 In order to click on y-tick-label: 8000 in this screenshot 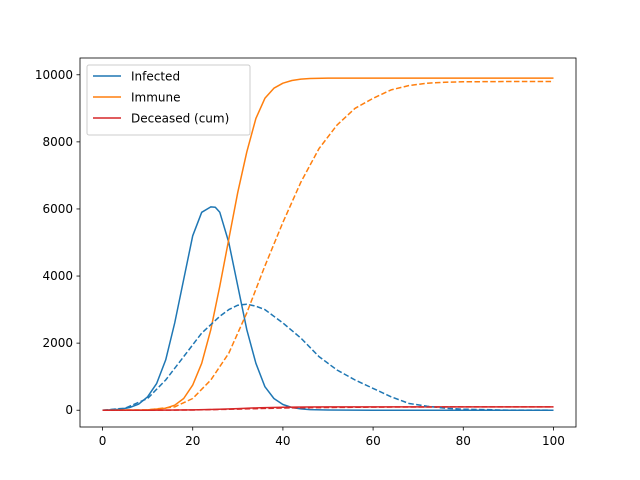, I will do `click(57, 142)`.